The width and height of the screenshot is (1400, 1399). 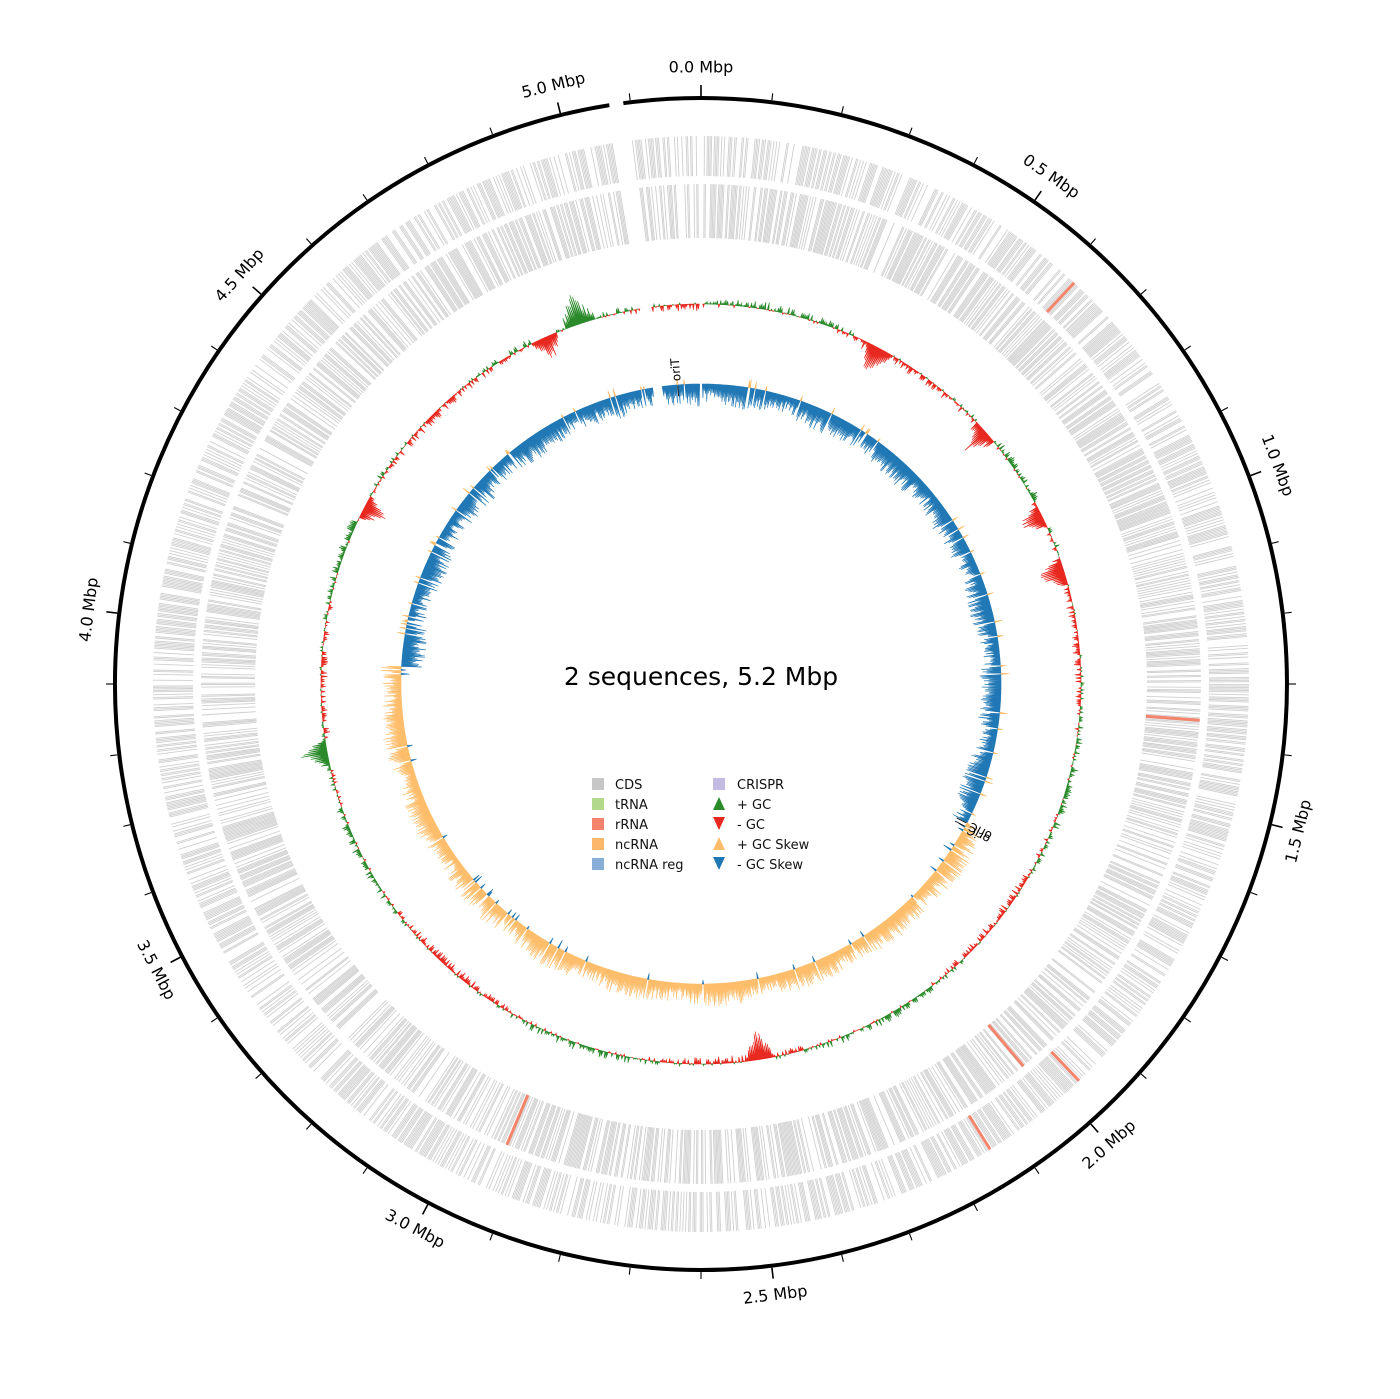 I want to click on ncrna-legend-square-icon, so click(x=598, y=844).